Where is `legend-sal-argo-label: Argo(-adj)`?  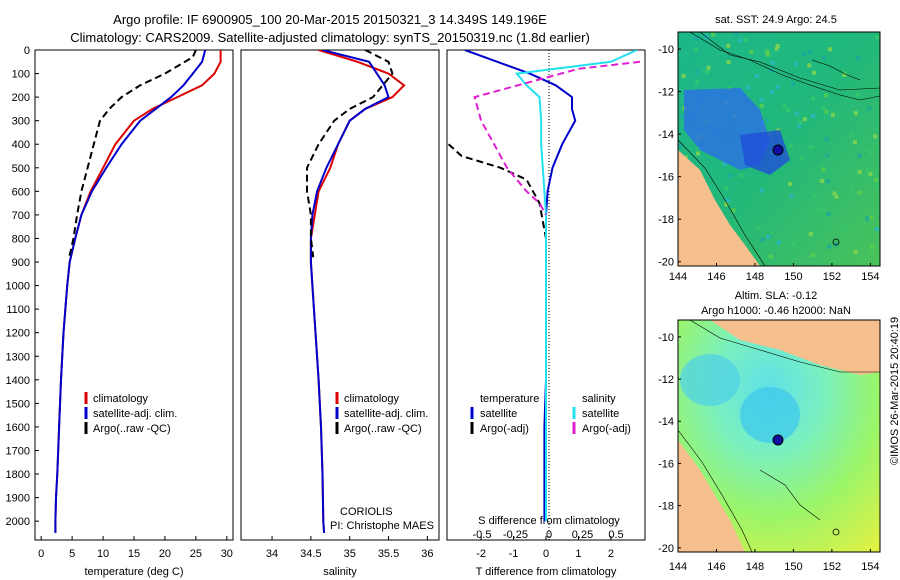 legend-sal-argo-label: Argo(-adj) is located at coordinates (606, 429).